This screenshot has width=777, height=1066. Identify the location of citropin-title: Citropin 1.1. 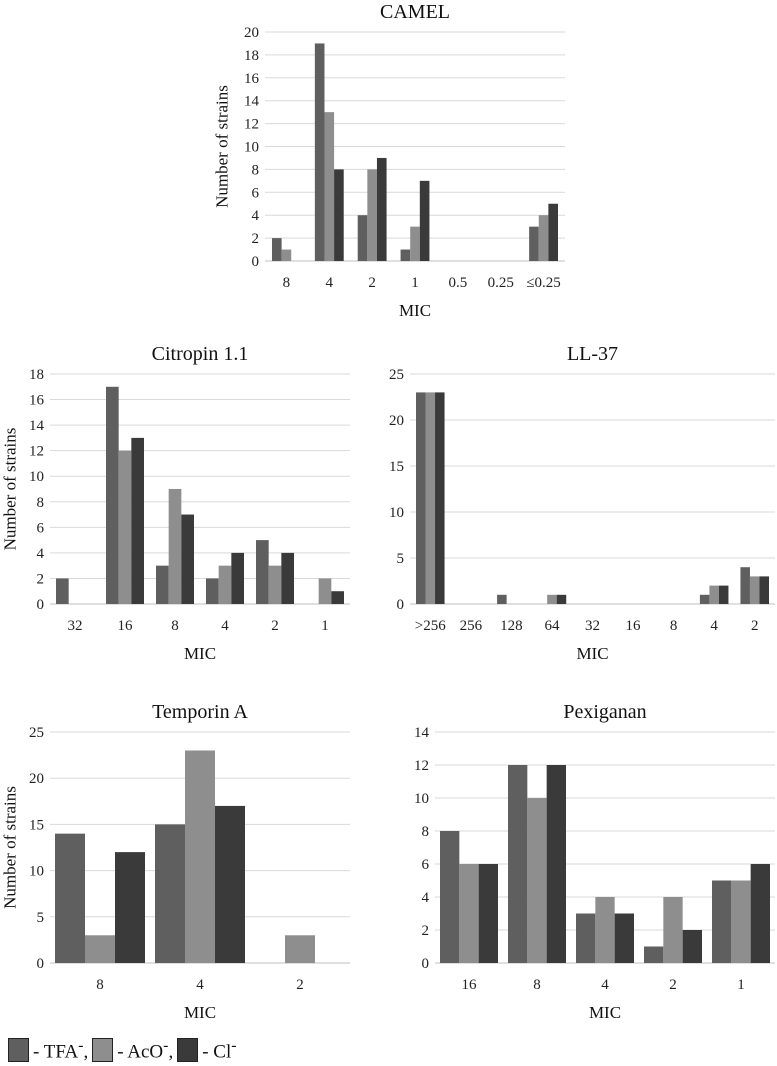
(200, 354).